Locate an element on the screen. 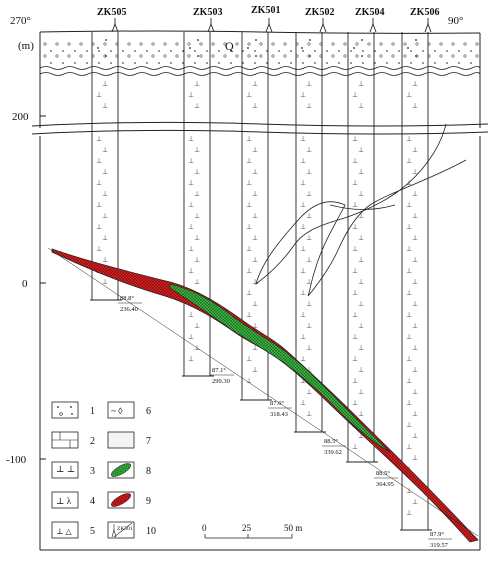  scale-label-0: 0 is located at coordinates (204, 528).